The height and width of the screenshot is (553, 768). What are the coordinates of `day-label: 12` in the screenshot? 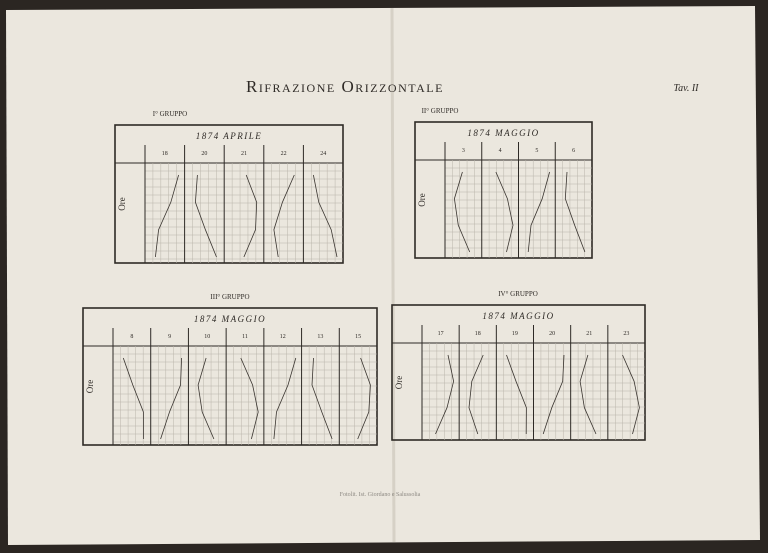 It's located at (283, 337).